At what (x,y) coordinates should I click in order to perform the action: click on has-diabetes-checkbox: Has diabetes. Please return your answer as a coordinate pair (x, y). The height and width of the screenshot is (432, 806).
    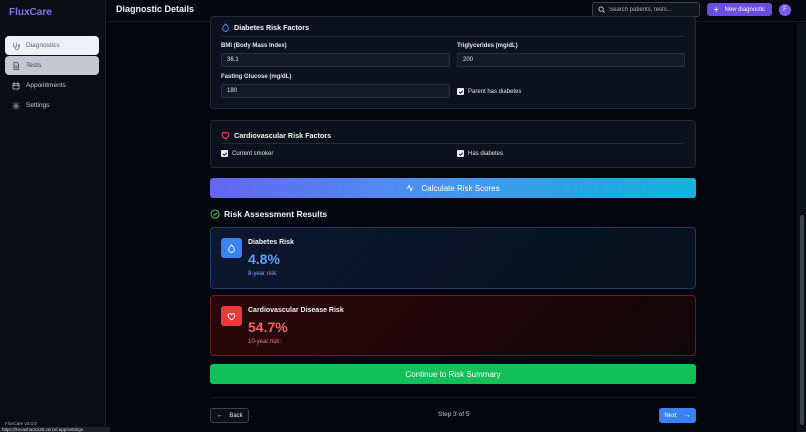
    Looking at the image, I should click on (480, 153).